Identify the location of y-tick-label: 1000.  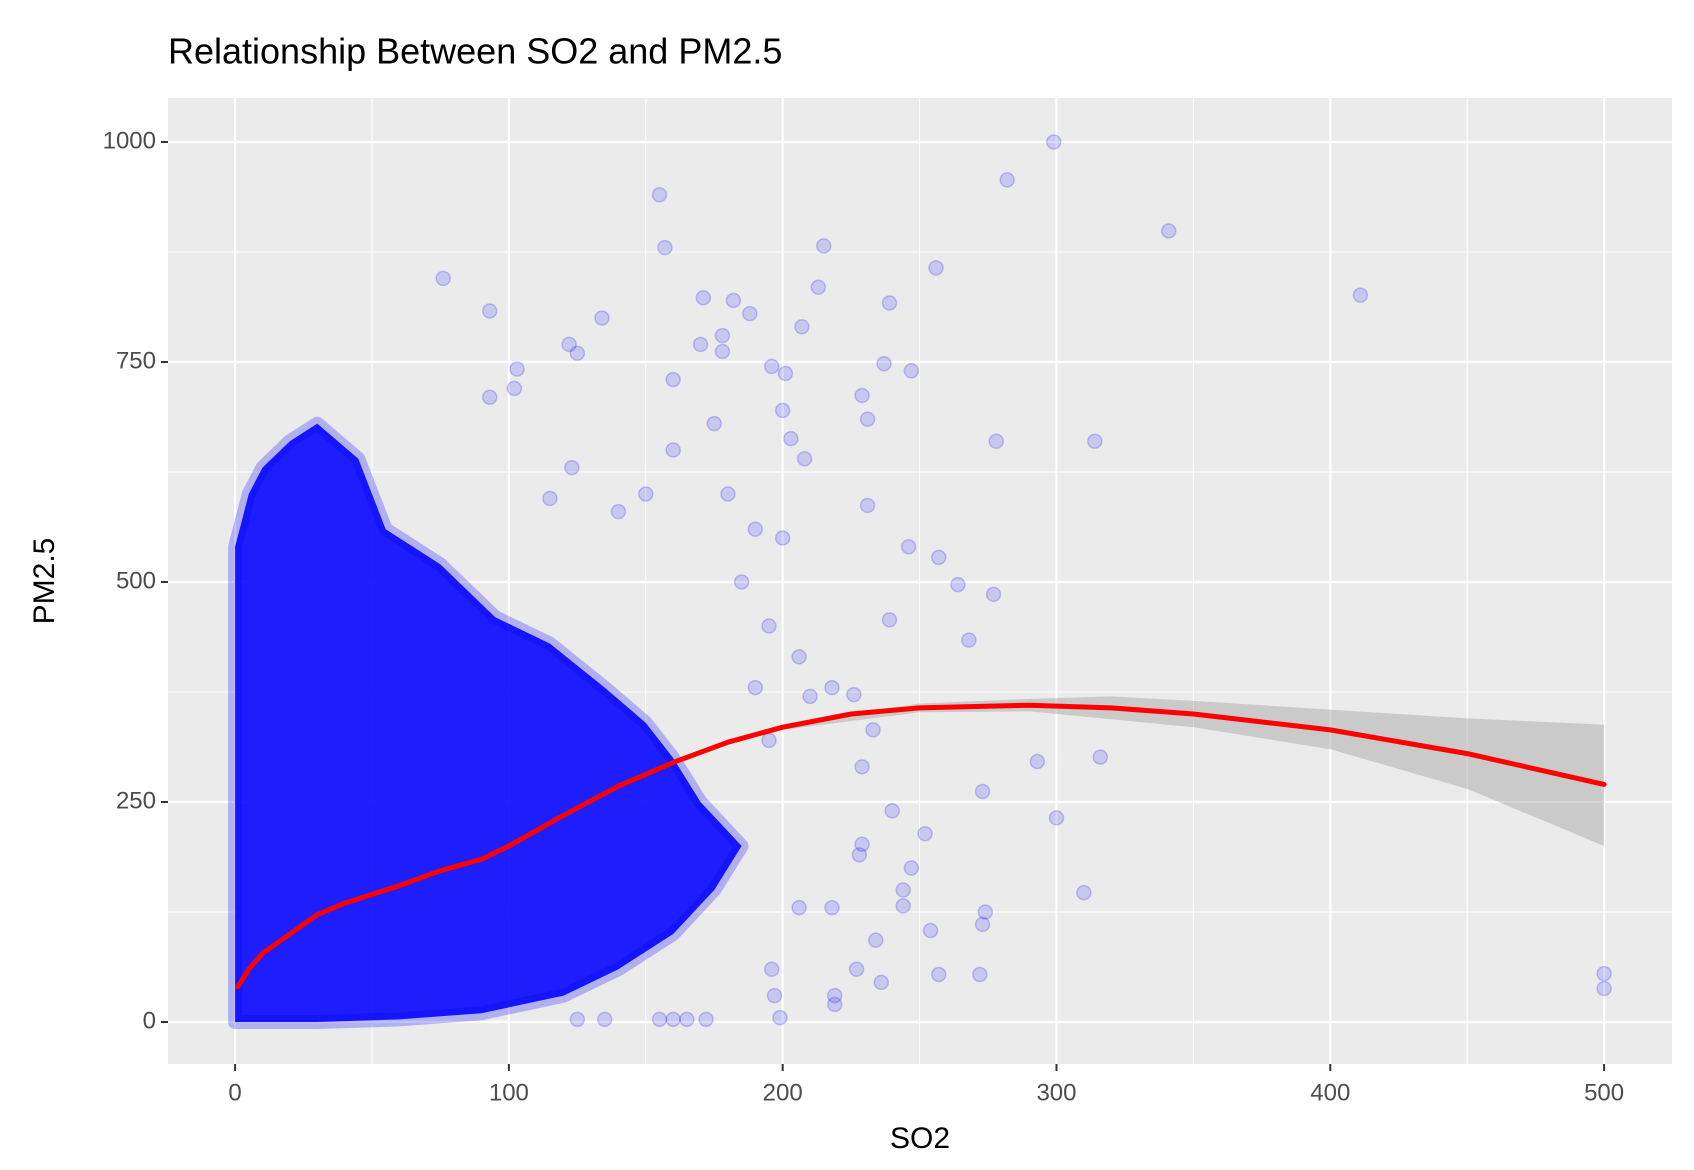
(129, 140).